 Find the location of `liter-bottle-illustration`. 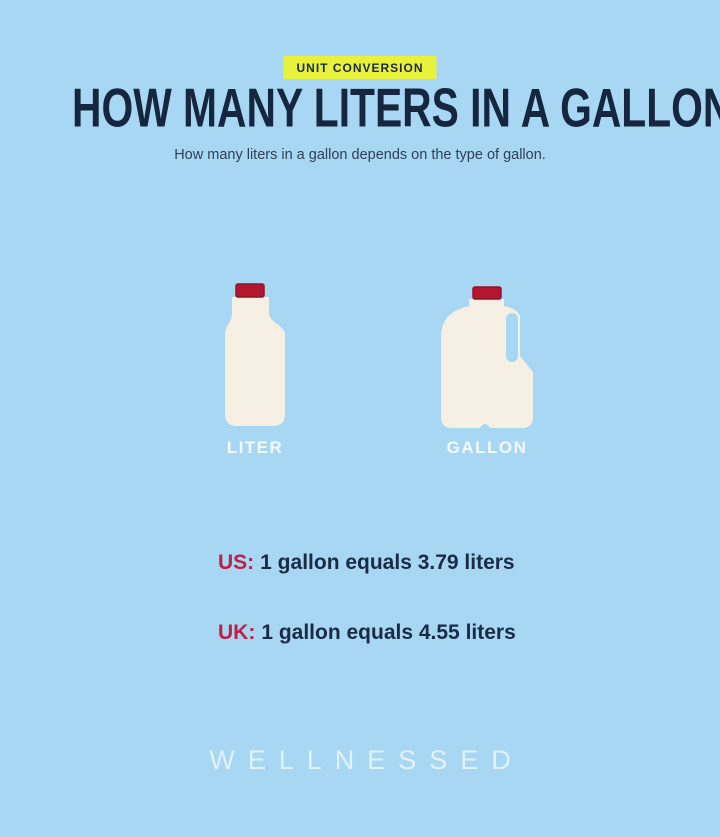

liter-bottle-illustration is located at coordinates (255, 354).